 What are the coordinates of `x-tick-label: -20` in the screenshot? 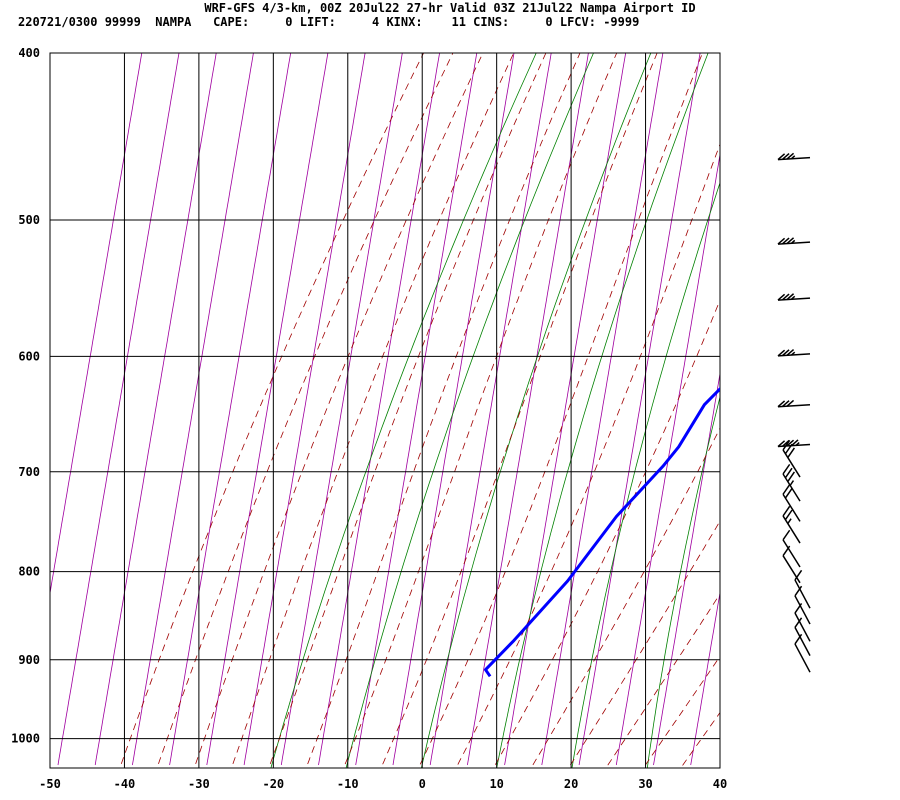 It's located at (273, 784).